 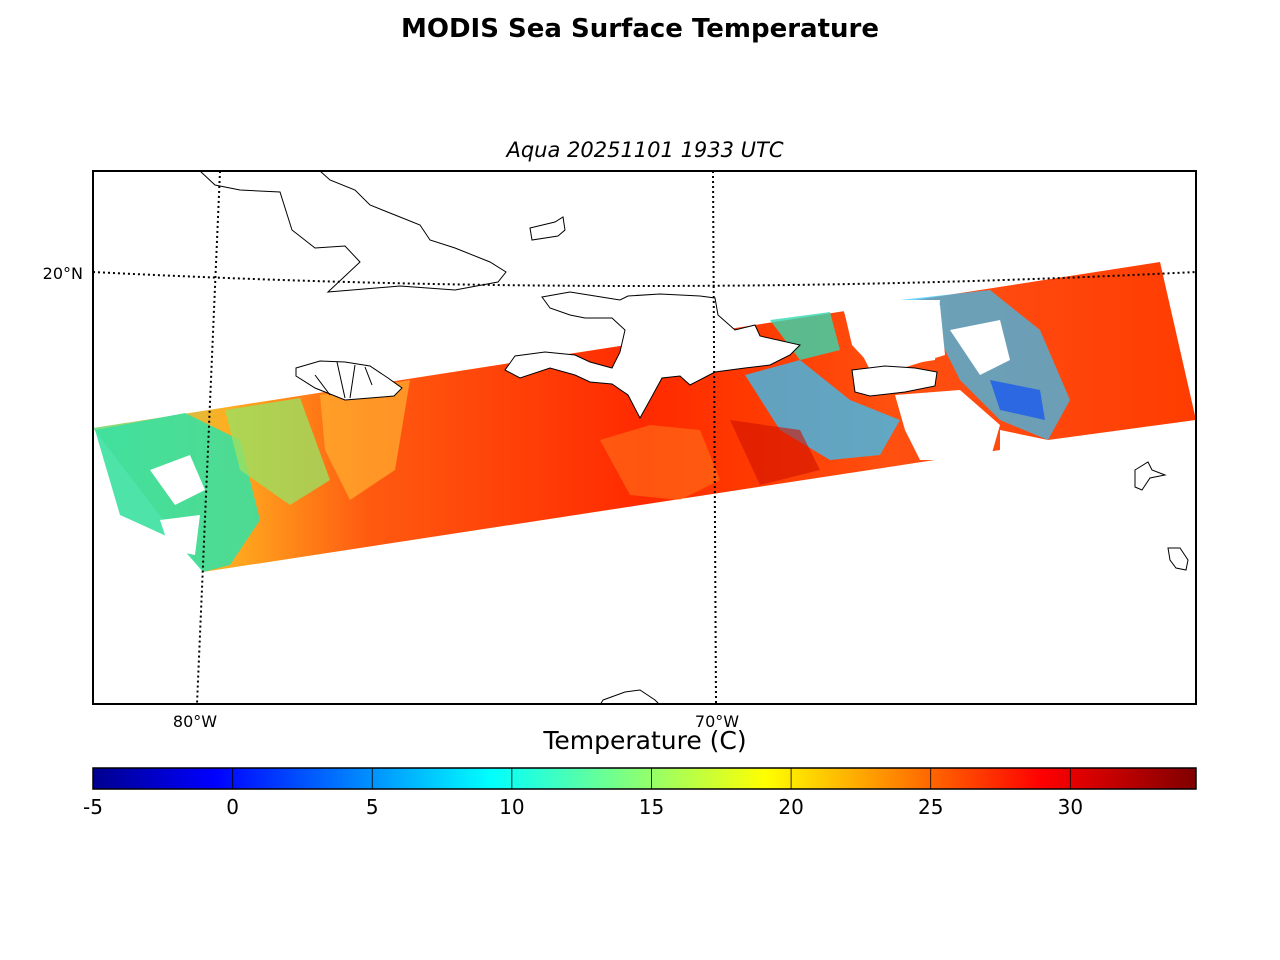 What do you see at coordinates (343, 380) in the screenshot?
I see `jamaica-internal-borders` at bounding box center [343, 380].